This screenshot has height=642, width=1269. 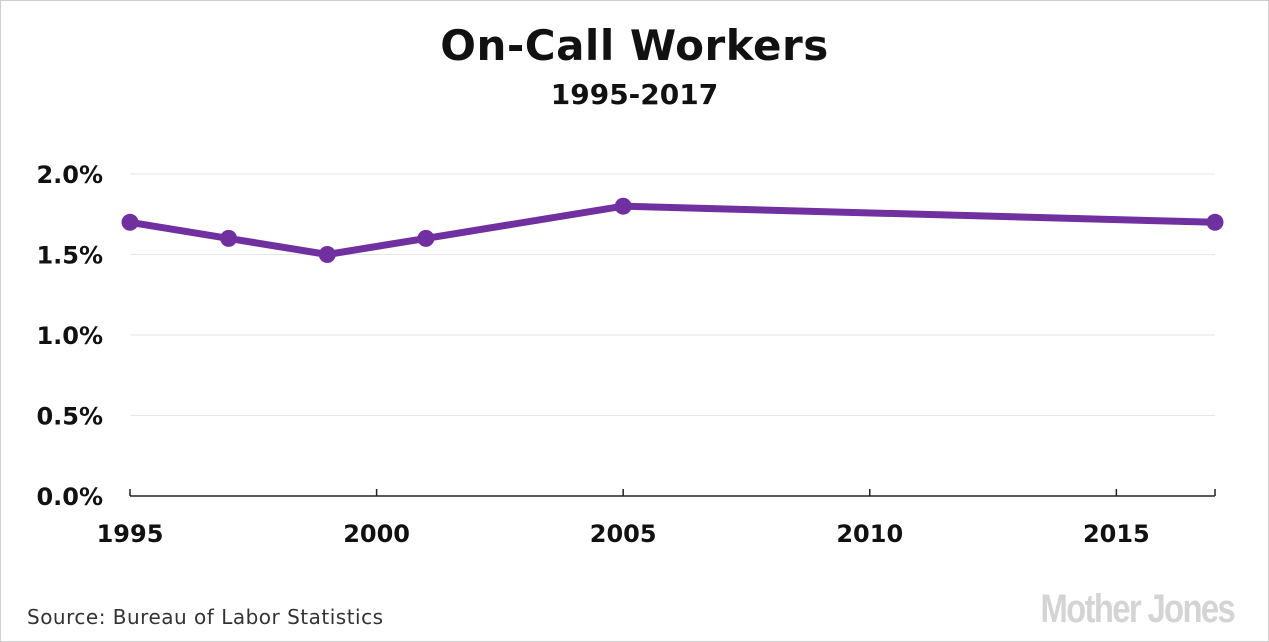 I want to click on y-tick-label: 0.5%, so click(x=69, y=417).